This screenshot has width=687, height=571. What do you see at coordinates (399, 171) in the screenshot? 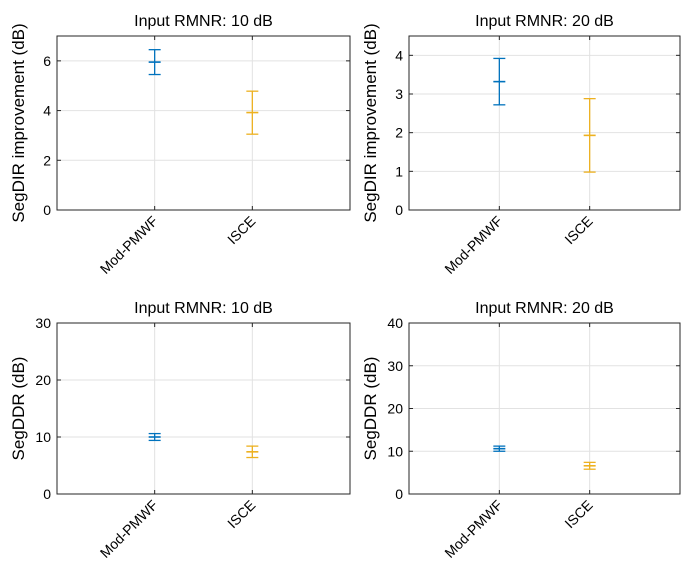
I see `y-tick-label: 1` at bounding box center [399, 171].